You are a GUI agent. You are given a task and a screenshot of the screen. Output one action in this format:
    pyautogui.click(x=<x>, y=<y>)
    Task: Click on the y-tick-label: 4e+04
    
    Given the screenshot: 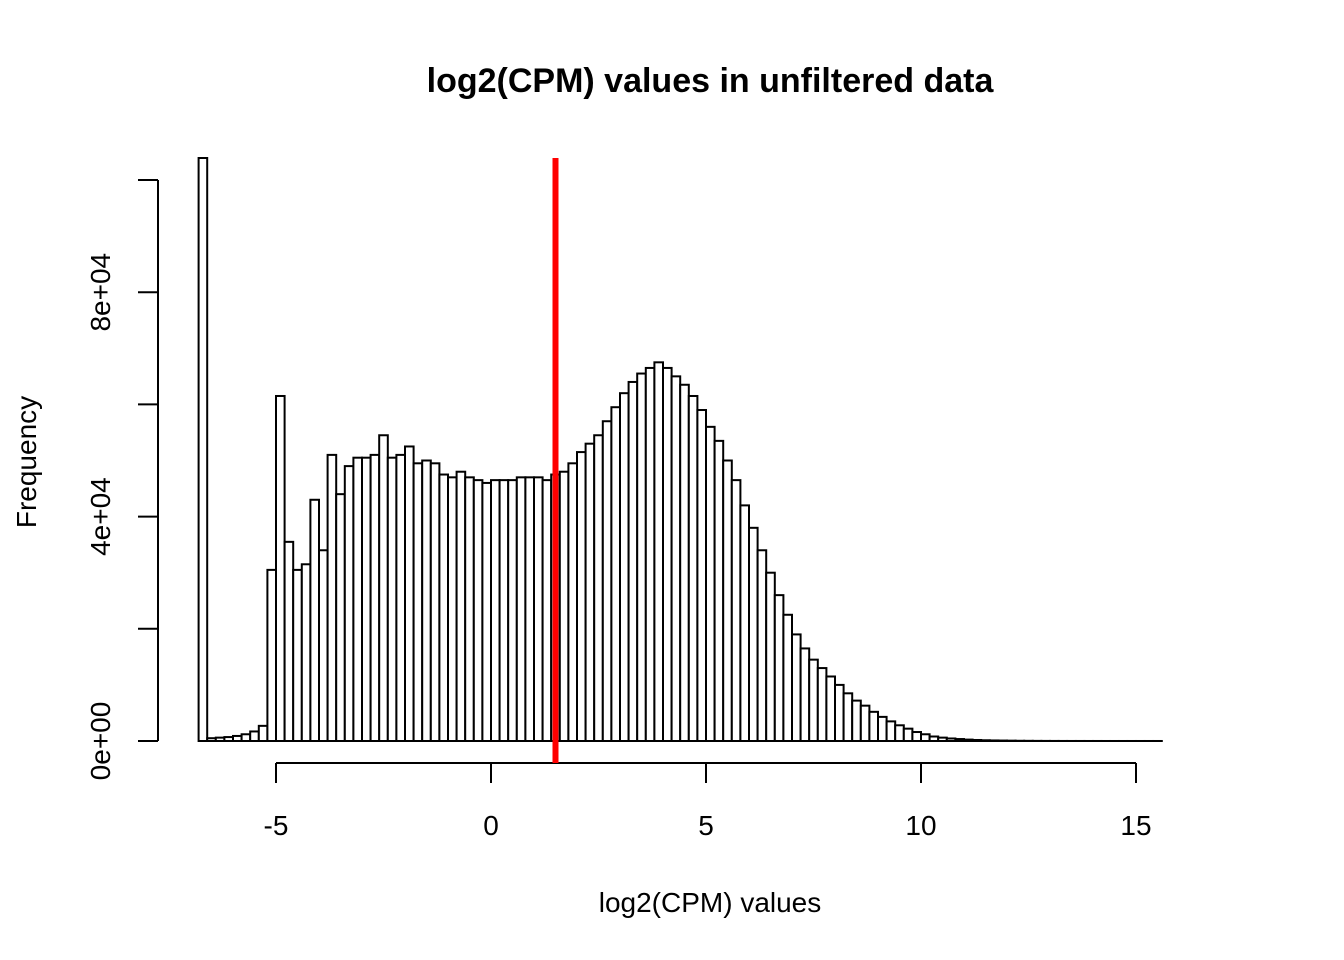 What is the action you would take?
    pyautogui.click(x=100, y=516)
    